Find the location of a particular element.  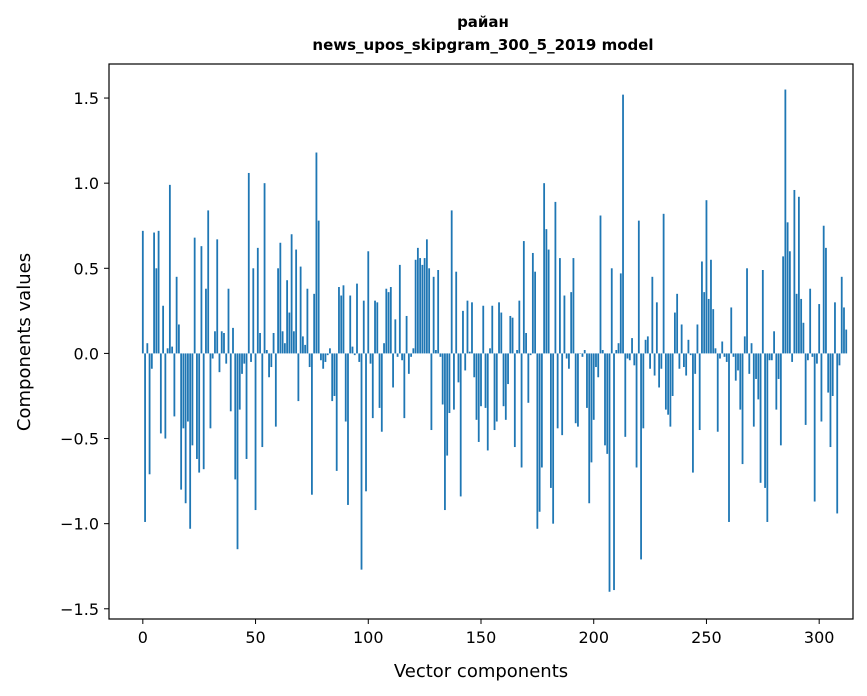

y-axis-label: Components values is located at coordinates (24, 342).